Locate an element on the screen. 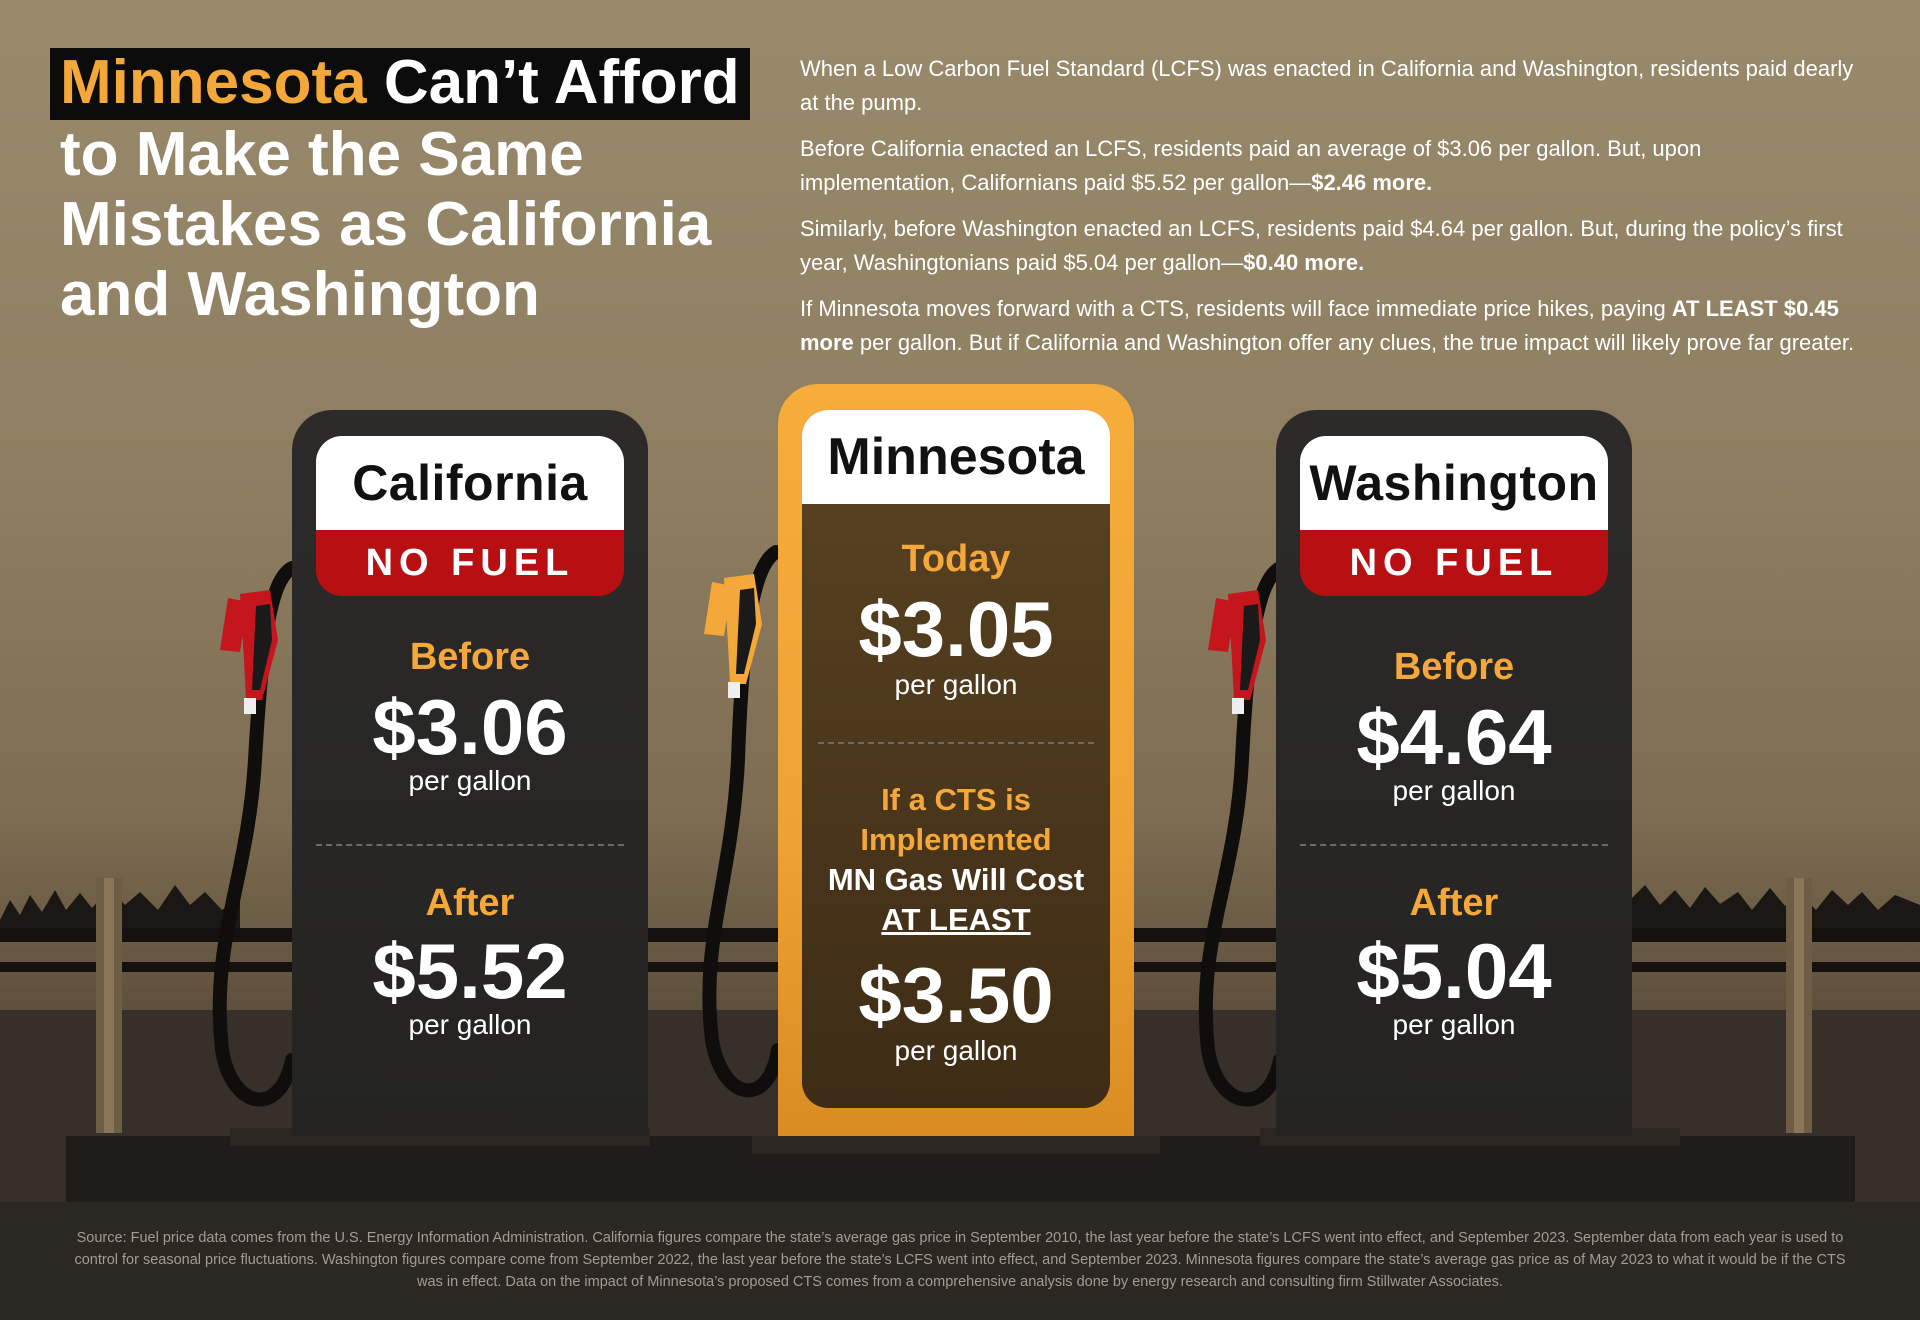  intro-p3-bold: $0.40 more. is located at coordinates (1304, 262).